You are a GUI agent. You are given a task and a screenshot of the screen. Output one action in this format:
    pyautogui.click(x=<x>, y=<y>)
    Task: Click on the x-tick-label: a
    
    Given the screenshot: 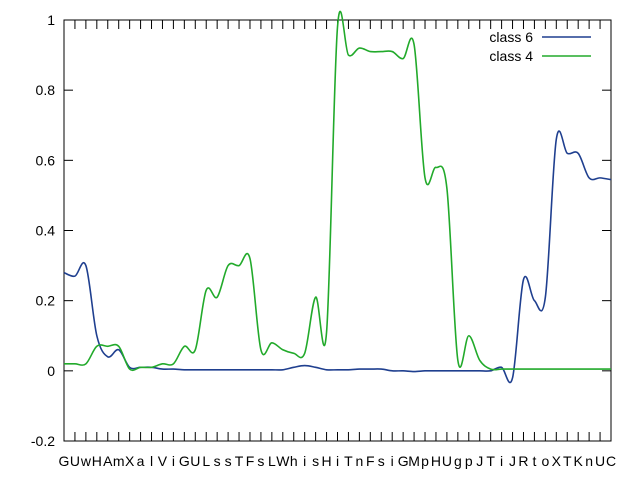 What is the action you would take?
    pyautogui.click(x=141, y=461)
    